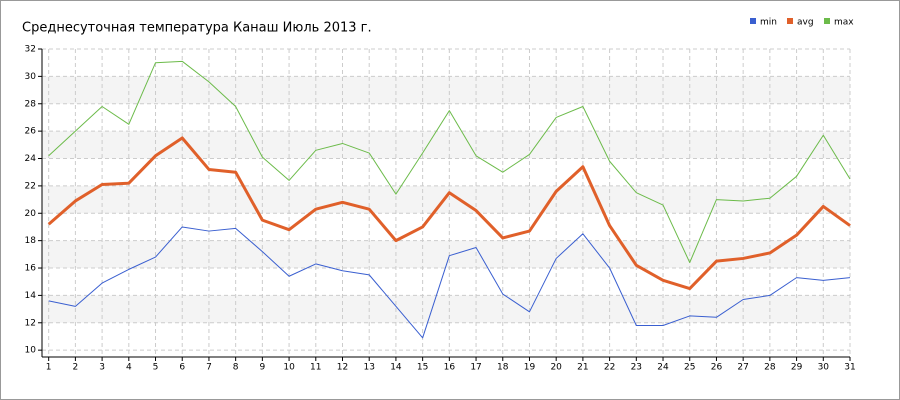 This screenshot has height=400, width=900. What do you see at coordinates (262, 368) in the screenshot?
I see `x-tick-label: 9` at bounding box center [262, 368].